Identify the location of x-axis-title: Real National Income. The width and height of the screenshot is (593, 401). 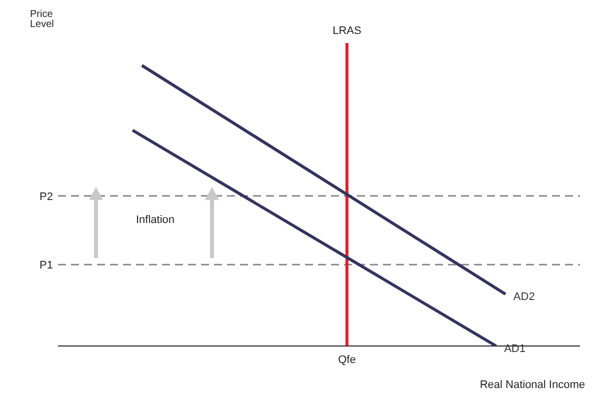
(532, 385).